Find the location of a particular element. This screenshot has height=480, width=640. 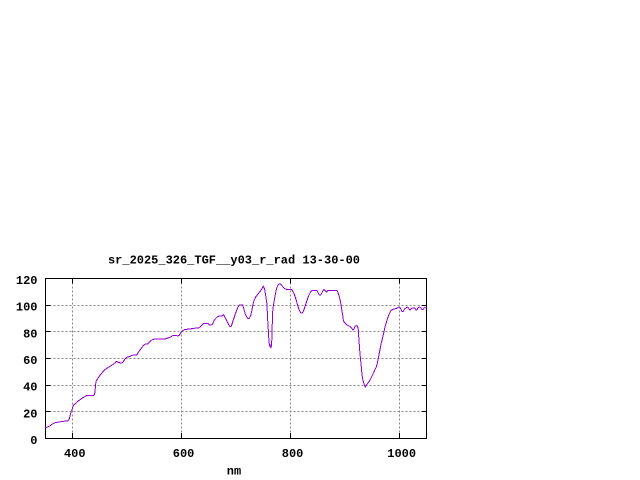

svg-text: 400 is located at coordinates (75, 454).